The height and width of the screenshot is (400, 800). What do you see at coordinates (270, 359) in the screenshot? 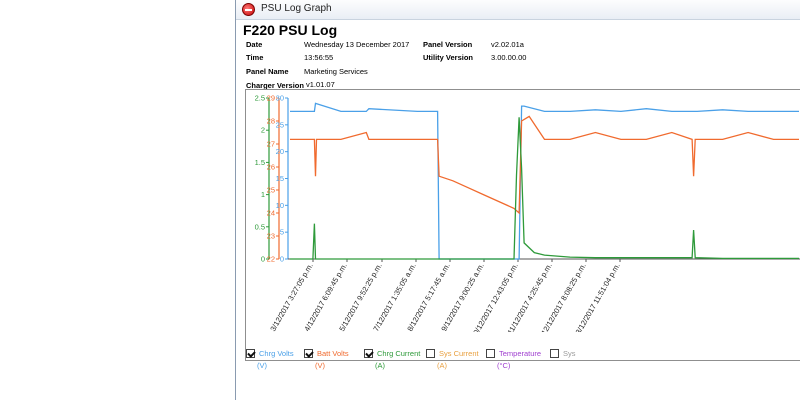
I see `legend-chrg-volts: Chrg Volts (V)` at bounding box center [270, 359].